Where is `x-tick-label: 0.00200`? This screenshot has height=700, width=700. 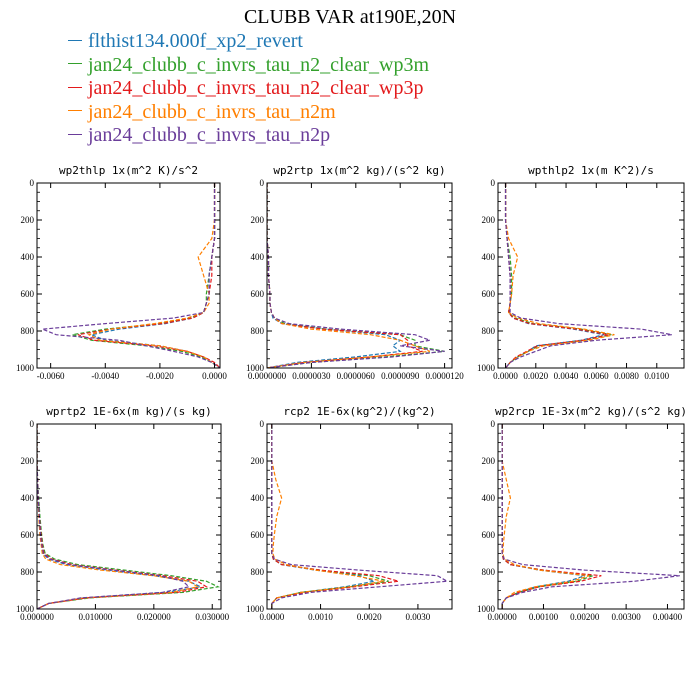
x-tick-label: 0.00200 is located at coordinates (585, 617).